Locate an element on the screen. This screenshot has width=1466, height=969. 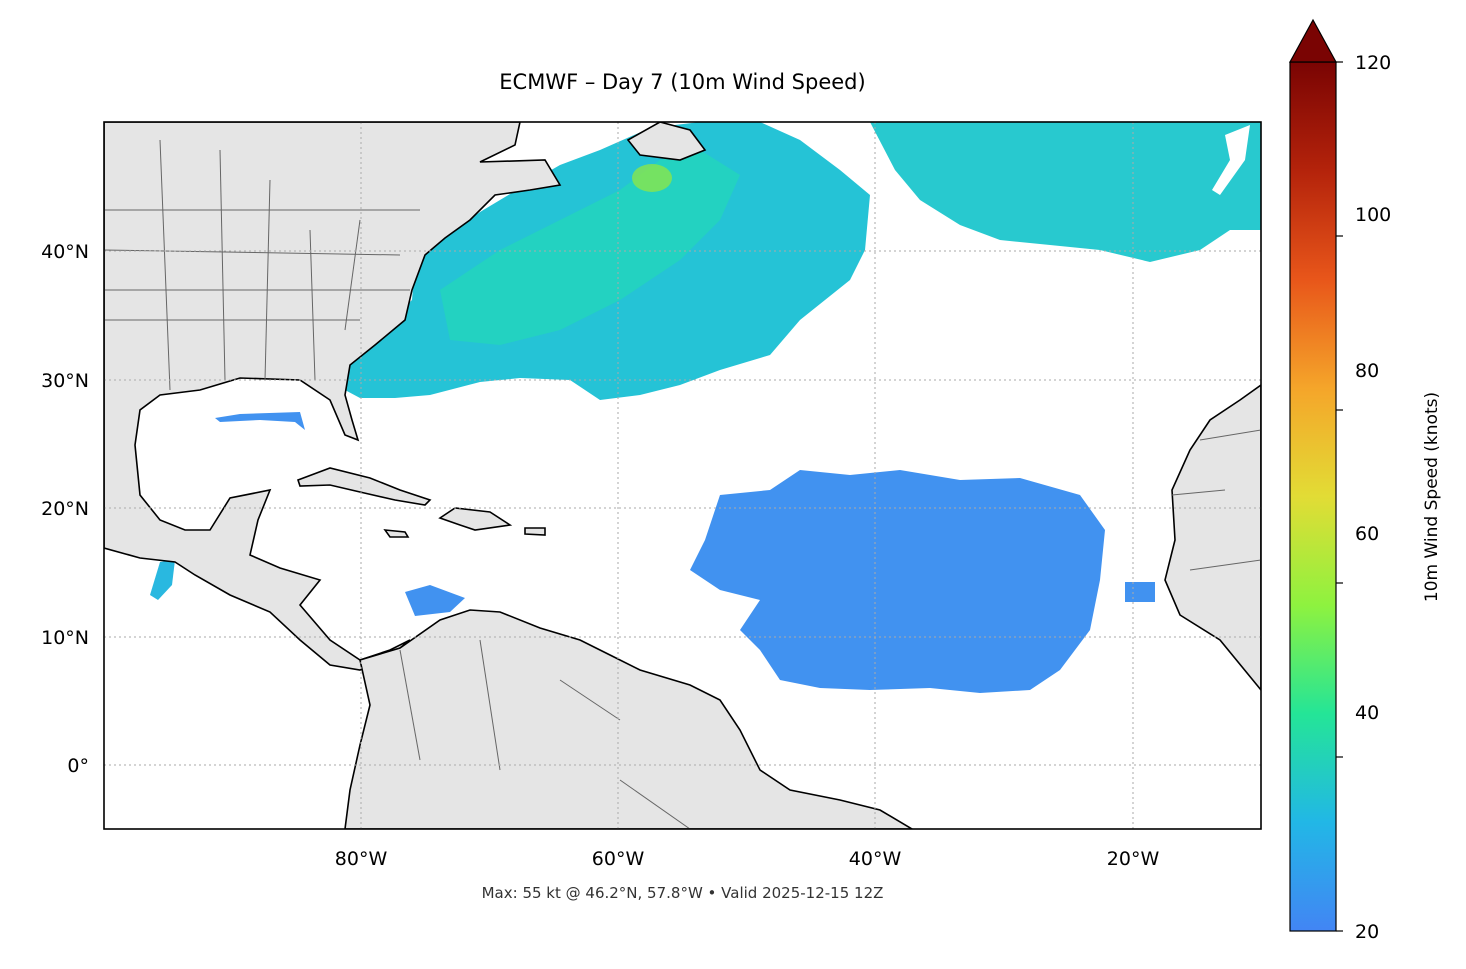
colorbar-tick-label: 40 is located at coordinates (1367, 713).